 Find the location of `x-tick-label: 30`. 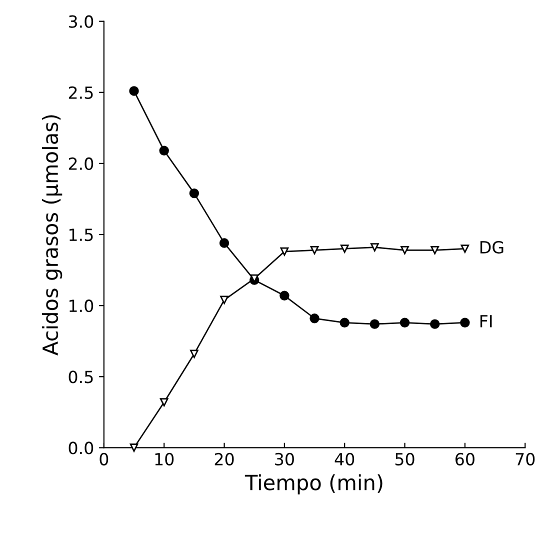

x-tick-label: 30 is located at coordinates (284, 459).